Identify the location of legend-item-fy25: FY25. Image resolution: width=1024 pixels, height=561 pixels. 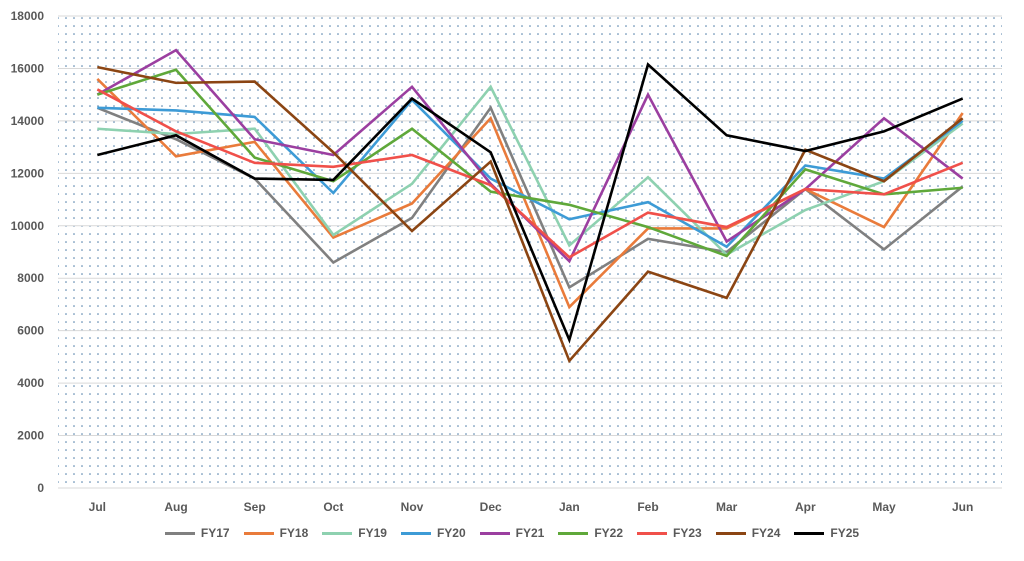
(826, 533).